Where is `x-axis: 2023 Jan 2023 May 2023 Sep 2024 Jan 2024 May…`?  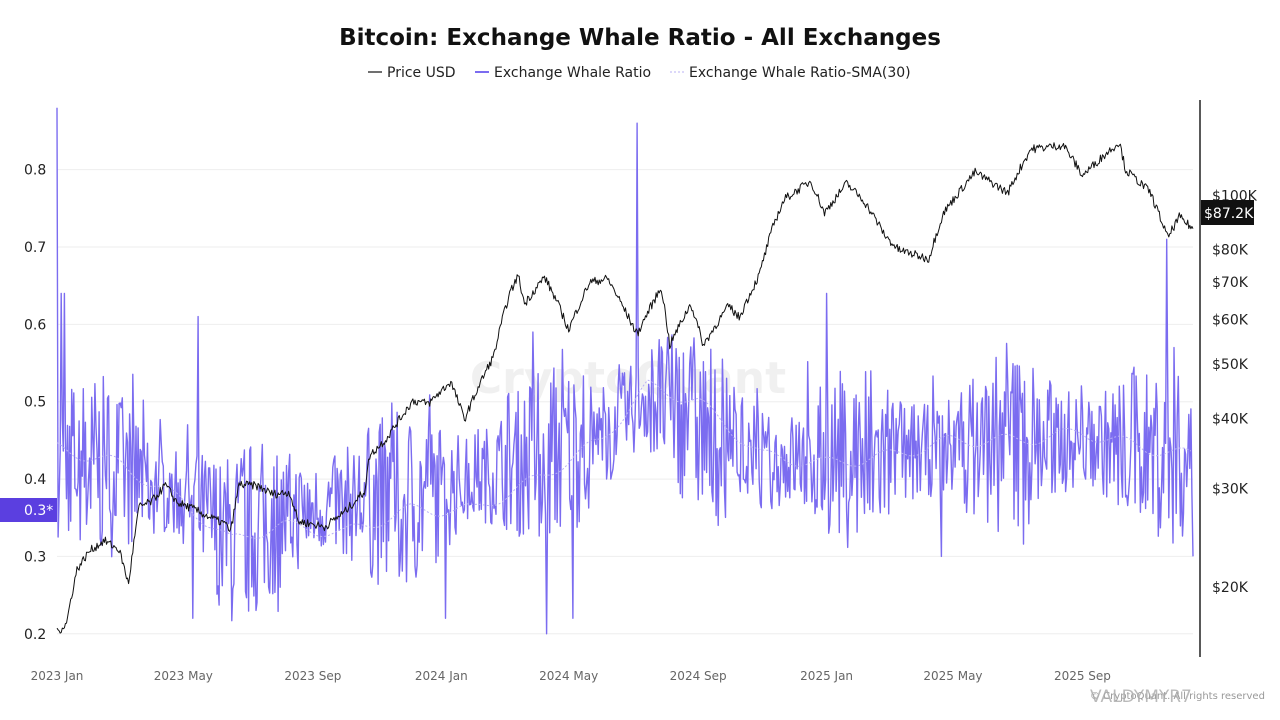 x-axis: 2023 Jan 2023 May 2023 Sep 2024 Jan 2024 May… is located at coordinates (571, 676).